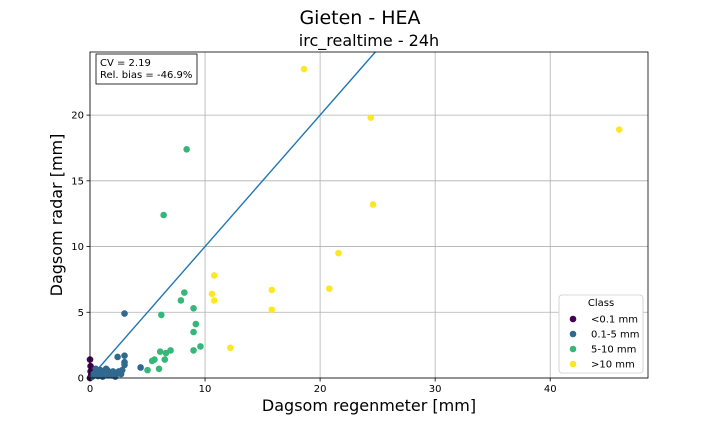 Image resolution: width=720 pixels, height=432 pixels. What do you see at coordinates (614, 320) in the screenshot?
I see `legend-label: <0.1 mm` at bounding box center [614, 320].